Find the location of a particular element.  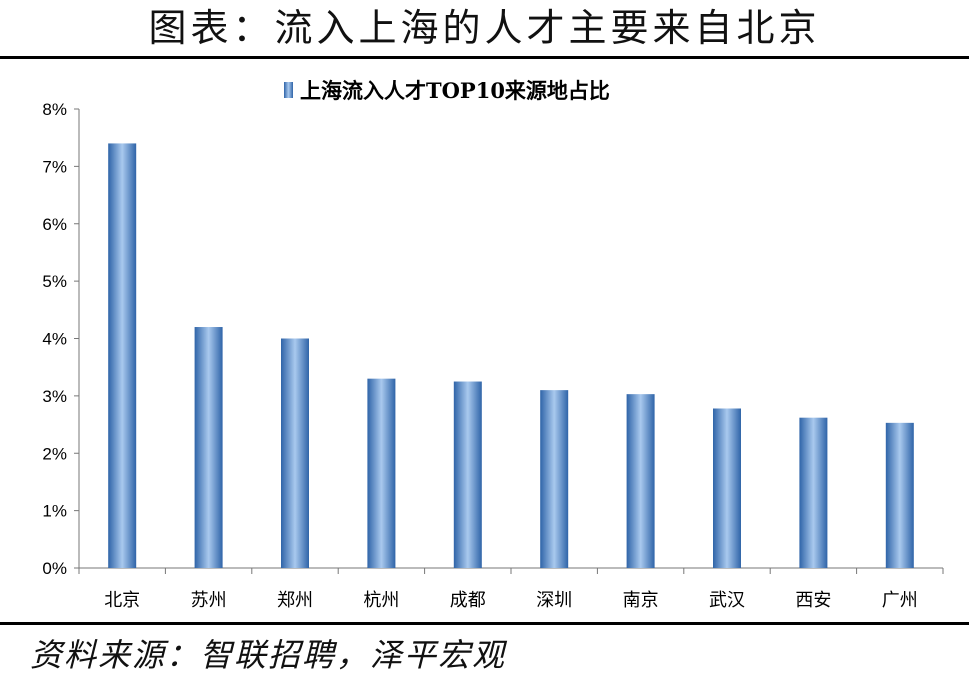

x-tick-label: 西安 is located at coordinates (813, 600).